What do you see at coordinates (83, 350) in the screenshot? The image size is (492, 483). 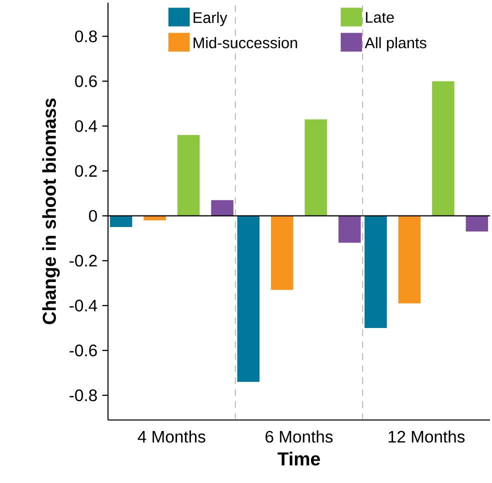 I see `y-tick-label: -0.6` at bounding box center [83, 350].